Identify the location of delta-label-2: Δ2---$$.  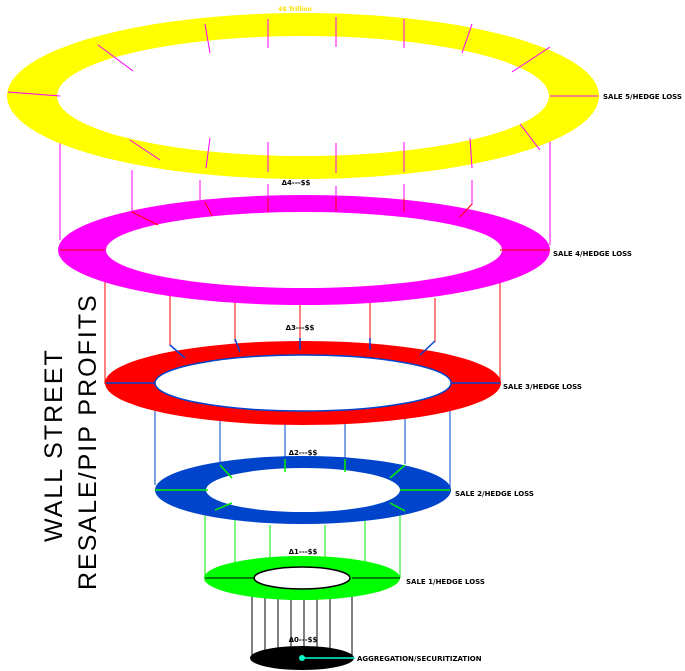
(303, 453).